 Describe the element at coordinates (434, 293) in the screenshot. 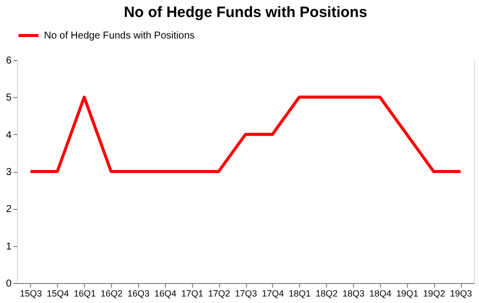

I see `x-tick-label: 19Q2` at that location.